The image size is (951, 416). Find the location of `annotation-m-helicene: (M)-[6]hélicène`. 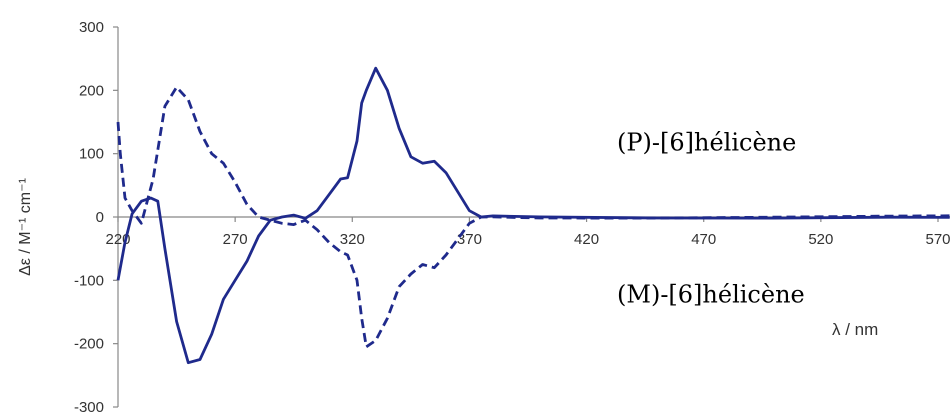

annotation-m-helicene: (M)-[6]hélicène is located at coordinates (711, 295).